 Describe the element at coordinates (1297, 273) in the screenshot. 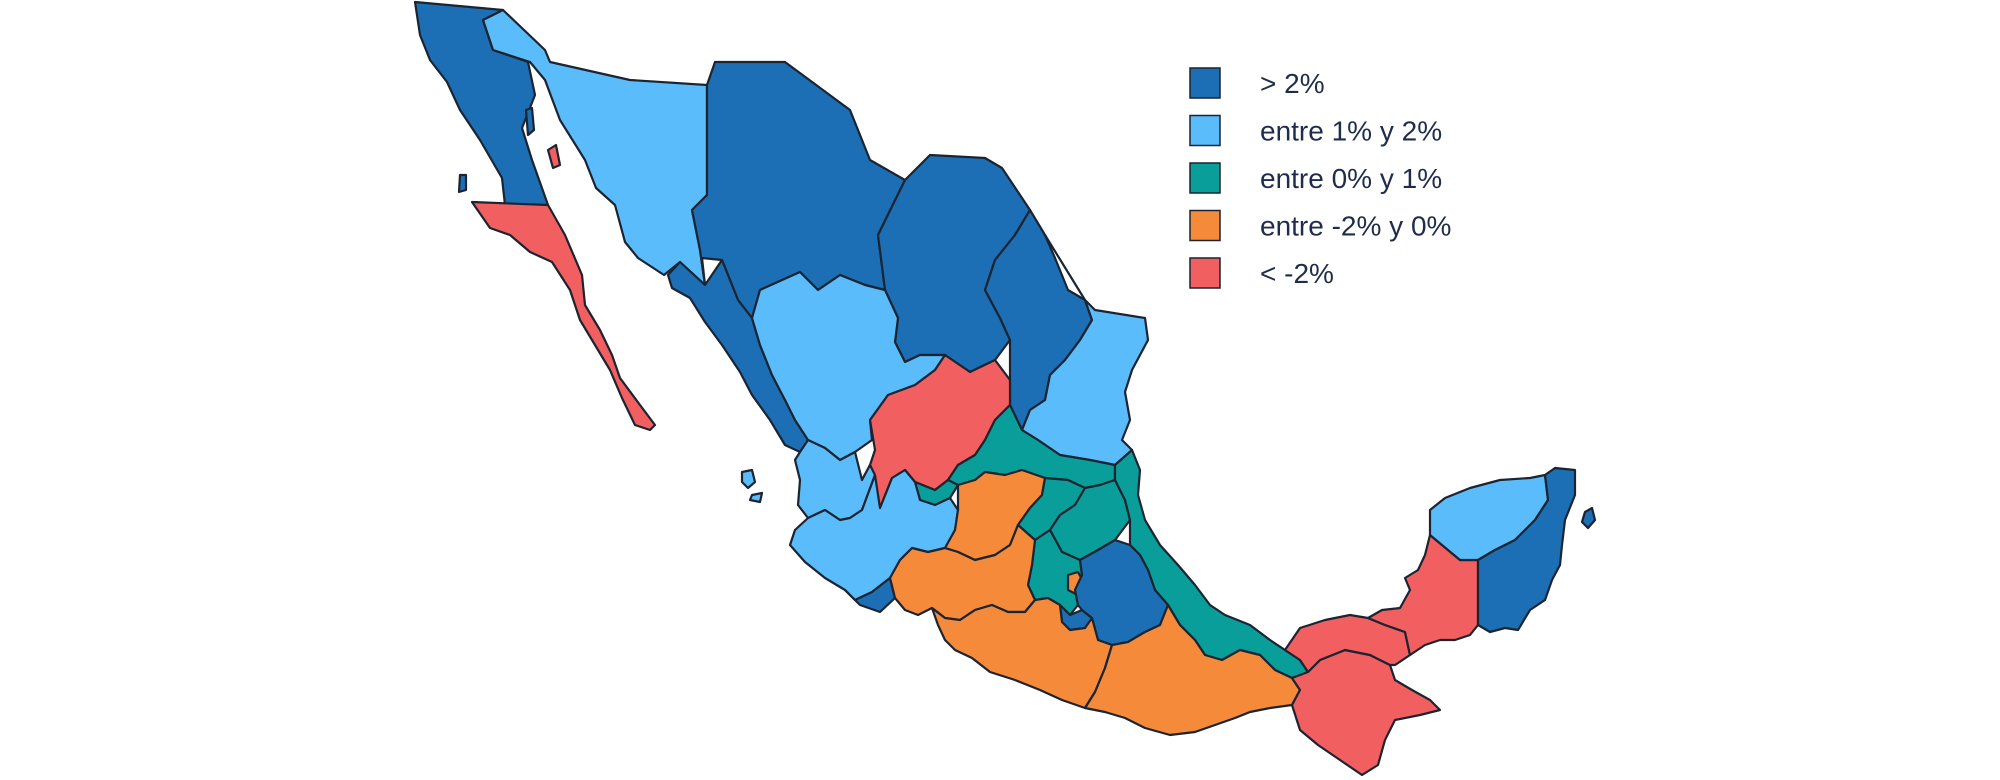

I see `legend-label-4: < -2%` at that location.